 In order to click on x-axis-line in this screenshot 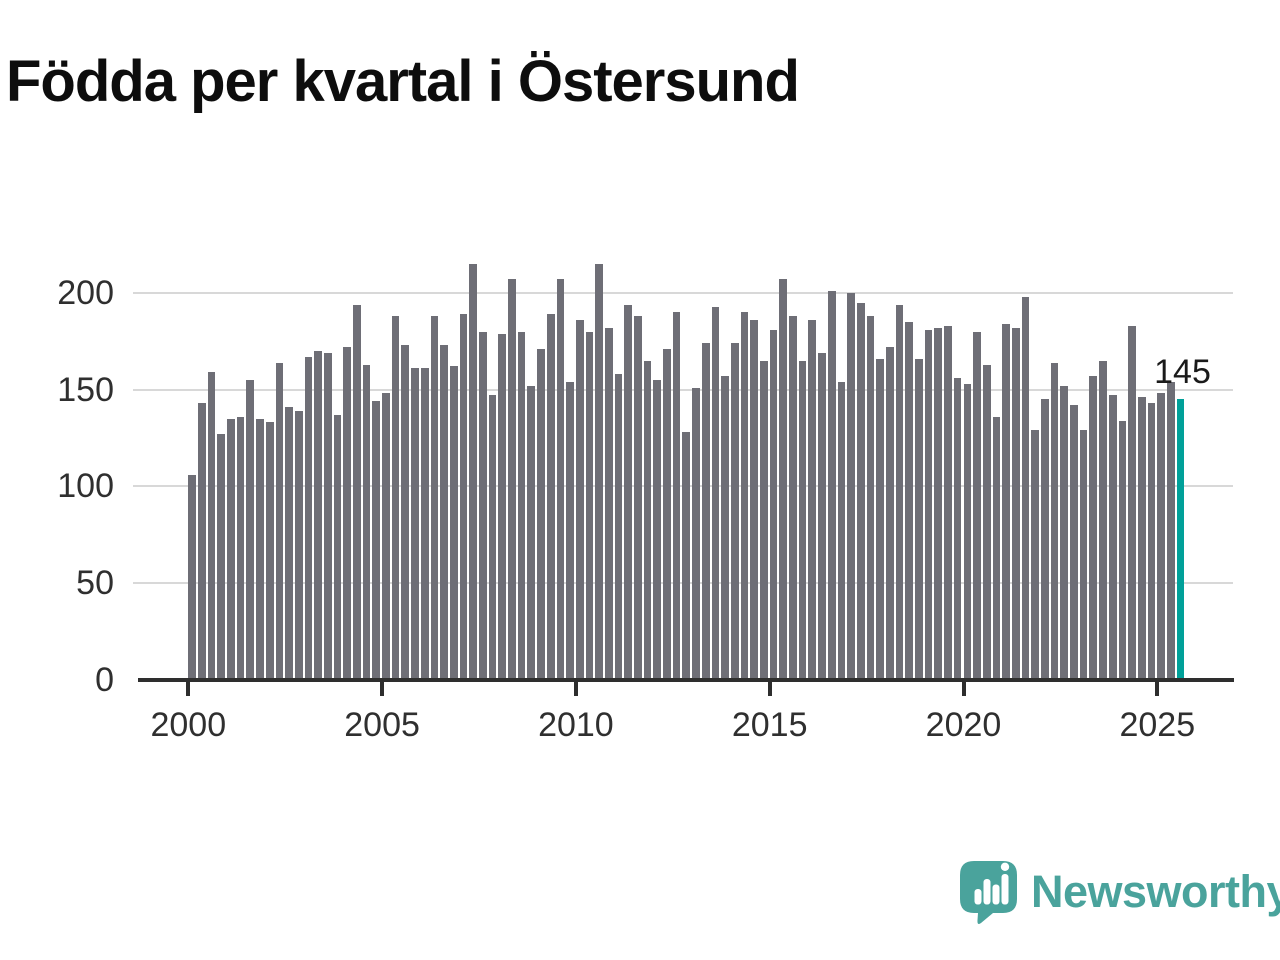, I will do `click(686, 679)`.